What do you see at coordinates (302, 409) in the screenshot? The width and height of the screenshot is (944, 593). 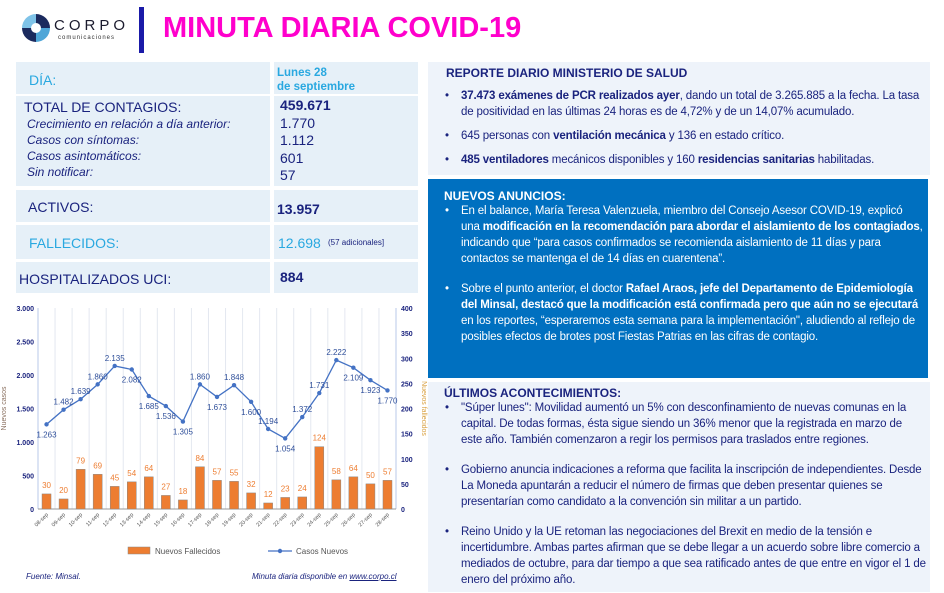 I see `line-data-label: 1.372` at bounding box center [302, 409].